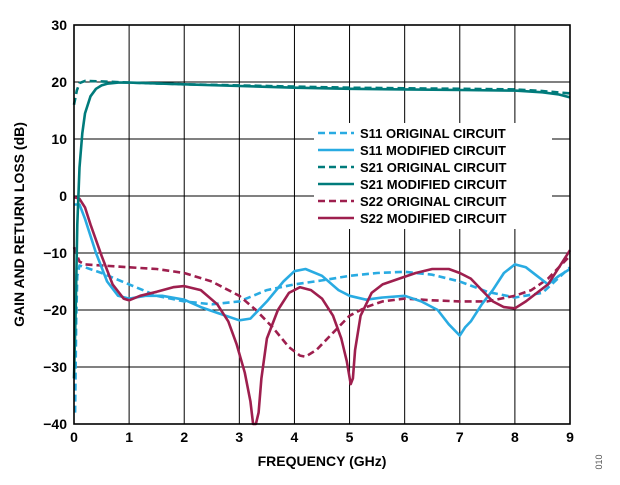  Describe the element at coordinates (59, 82) in the screenshot. I see `y-tick-label: 20` at that location.